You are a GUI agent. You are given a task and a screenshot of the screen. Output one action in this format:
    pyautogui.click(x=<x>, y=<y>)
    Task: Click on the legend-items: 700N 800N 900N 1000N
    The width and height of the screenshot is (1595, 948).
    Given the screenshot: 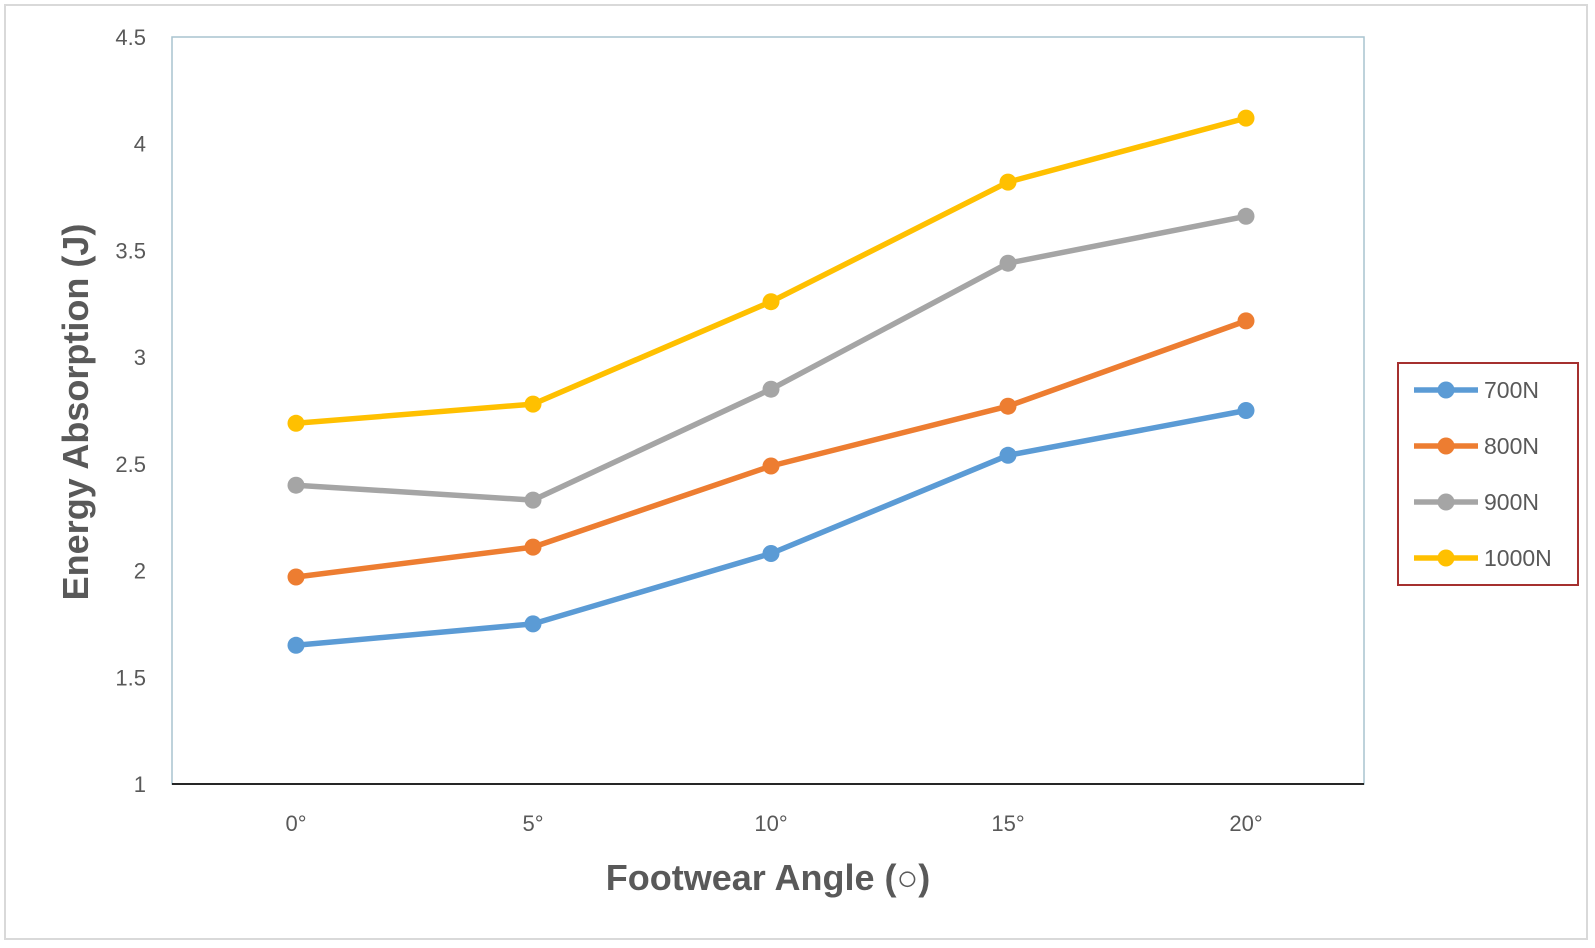 What is the action you would take?
    pyautogui.click(x=1483, y=474)
    